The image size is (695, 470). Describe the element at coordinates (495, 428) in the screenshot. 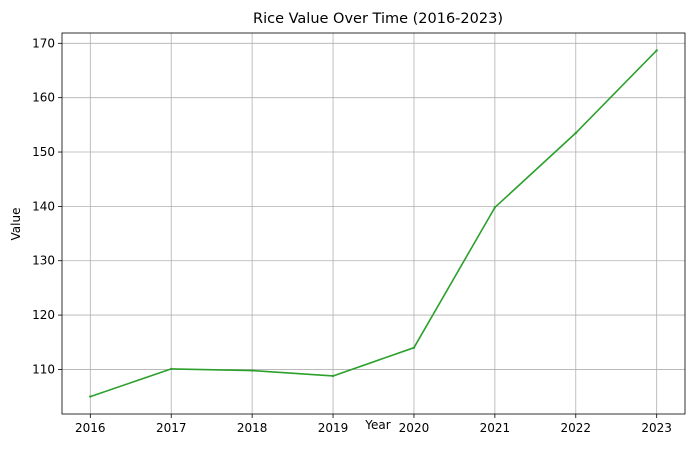

I see `x-tick-label: 2021` at that location.